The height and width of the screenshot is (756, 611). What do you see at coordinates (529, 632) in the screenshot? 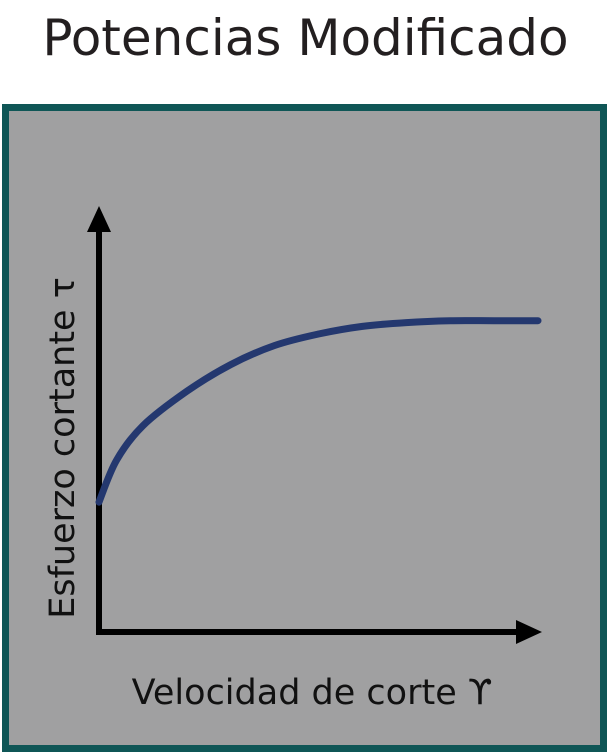
I see `x-axis-arrow-icon` at bounding box center [529, 632].